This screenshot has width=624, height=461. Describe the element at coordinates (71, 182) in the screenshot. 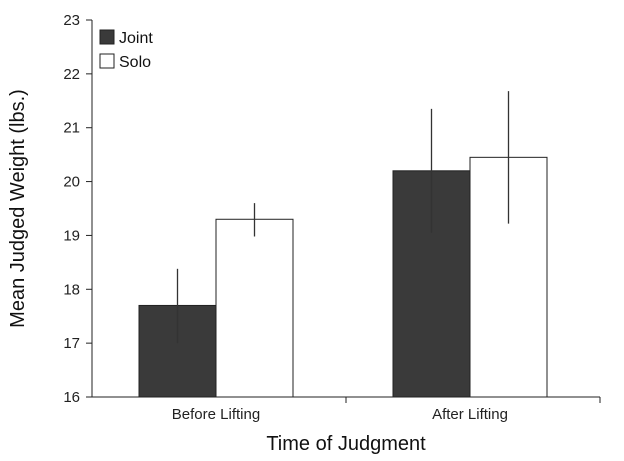

I see `y-tick-label: 20` at that location.